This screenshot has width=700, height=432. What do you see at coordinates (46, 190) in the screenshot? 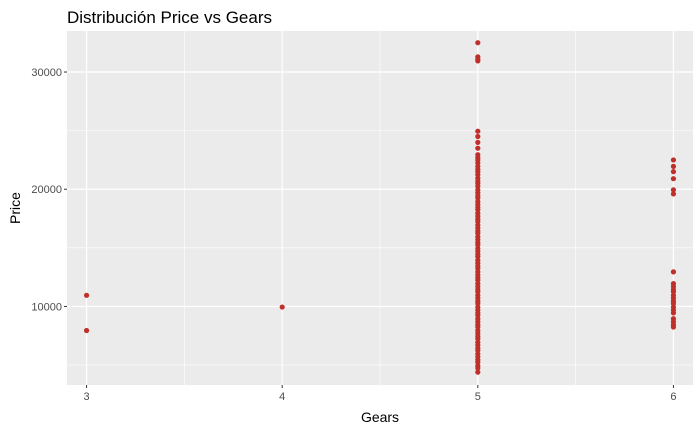
I see `y-tick-label: 20000` at bounding box center [46, 190].